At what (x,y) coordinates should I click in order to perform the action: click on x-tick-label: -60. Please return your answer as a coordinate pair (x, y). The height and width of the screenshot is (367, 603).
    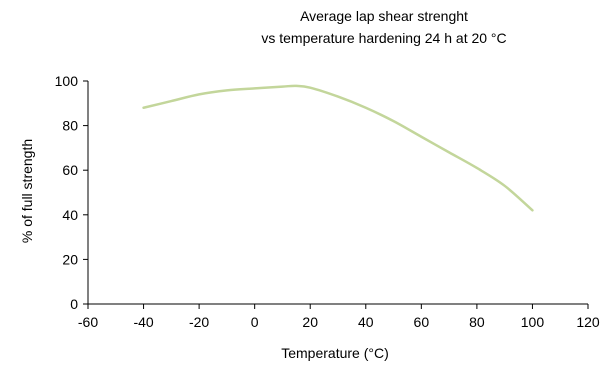
    Looking at the image, I should click on (88, 322).